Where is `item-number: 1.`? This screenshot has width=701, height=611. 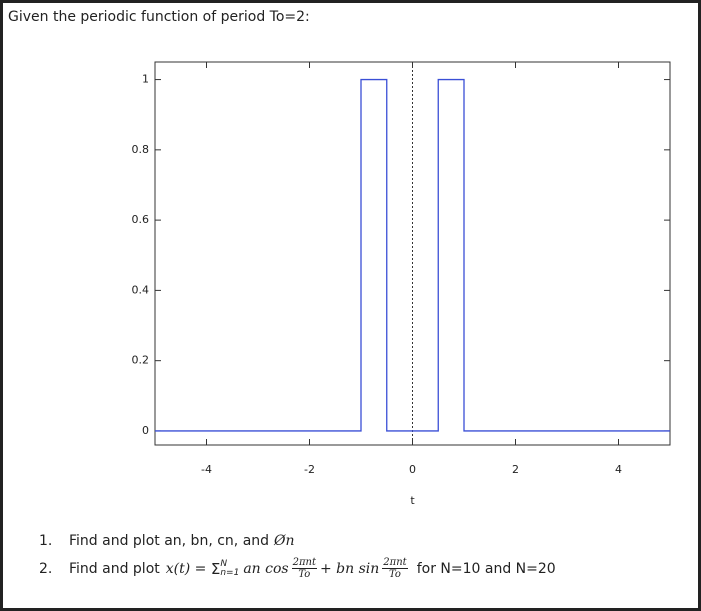
item-number: 1. is located at coordinates (46, 541).